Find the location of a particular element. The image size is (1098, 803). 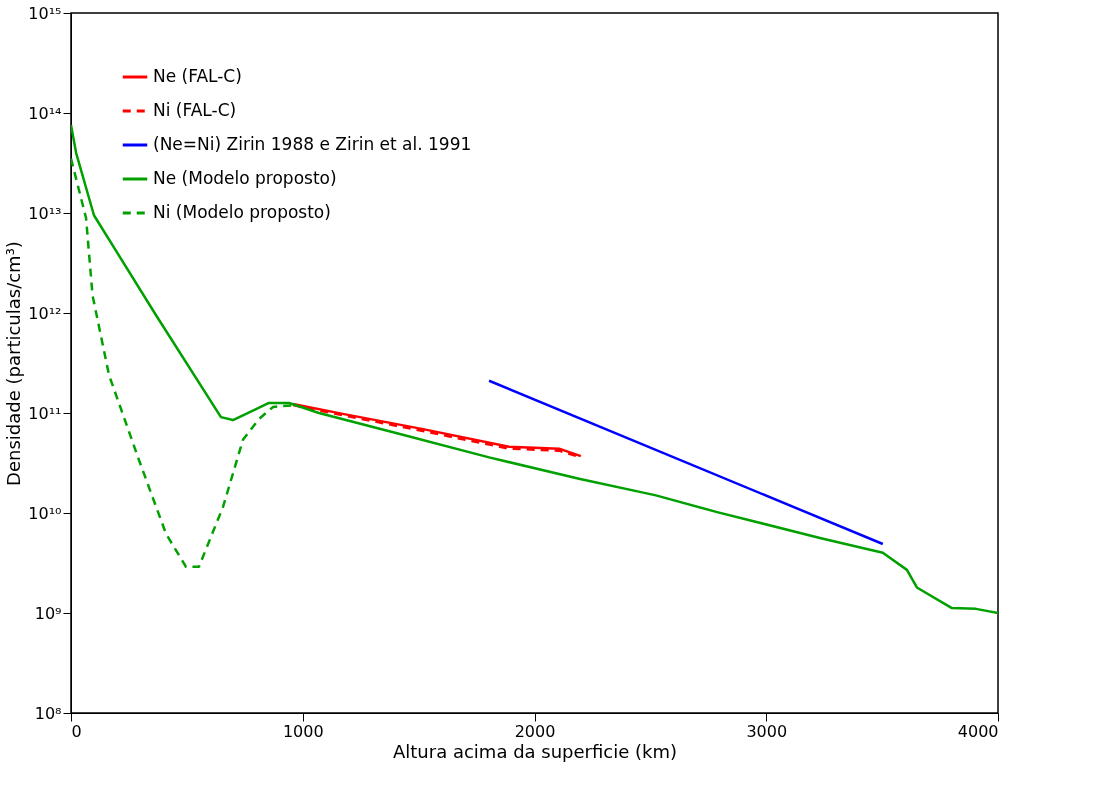

x-tick-label: 2000 is located at coordinates (535, 731).